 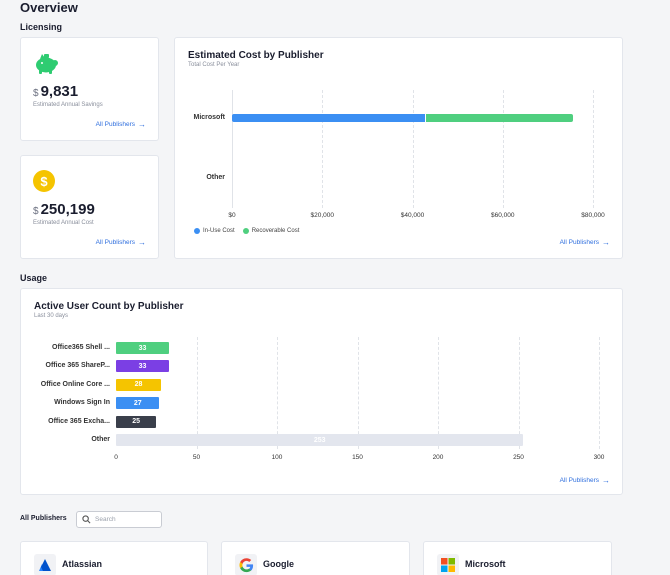 I want to click on publisher-name: Google, so click(x=278, y=564).